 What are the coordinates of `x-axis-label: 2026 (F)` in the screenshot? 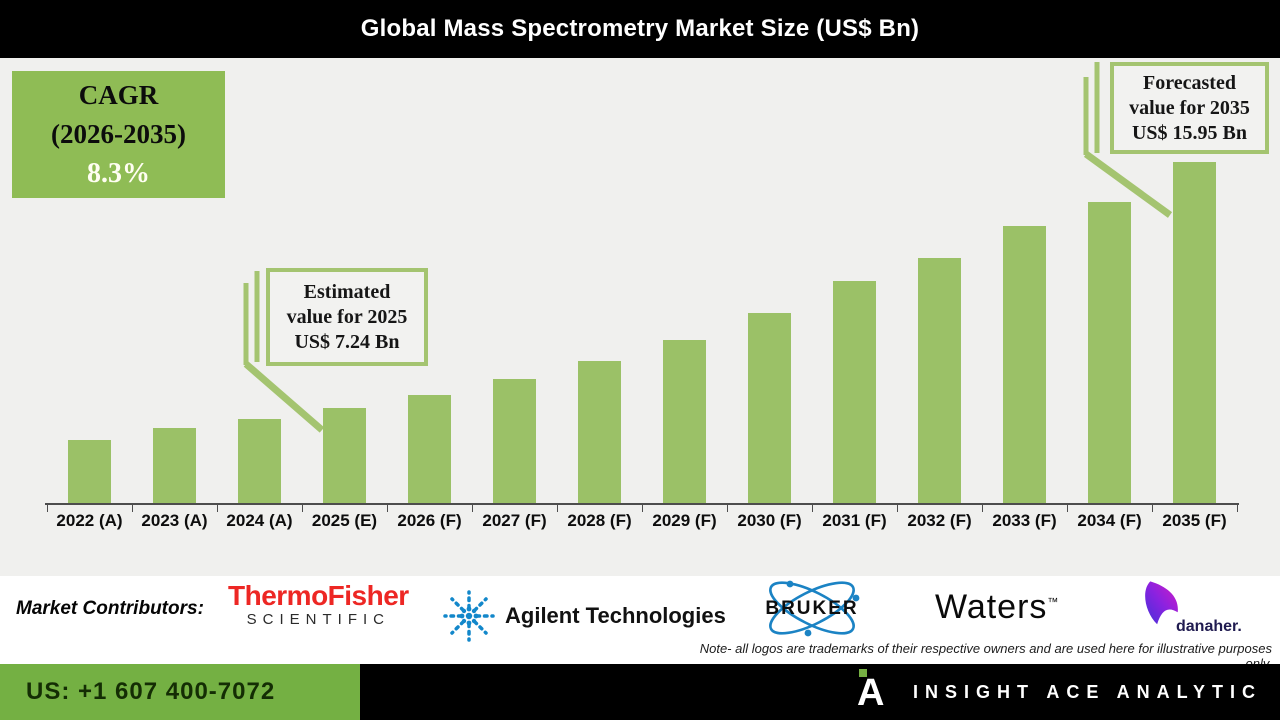 It's located at (429, 520).